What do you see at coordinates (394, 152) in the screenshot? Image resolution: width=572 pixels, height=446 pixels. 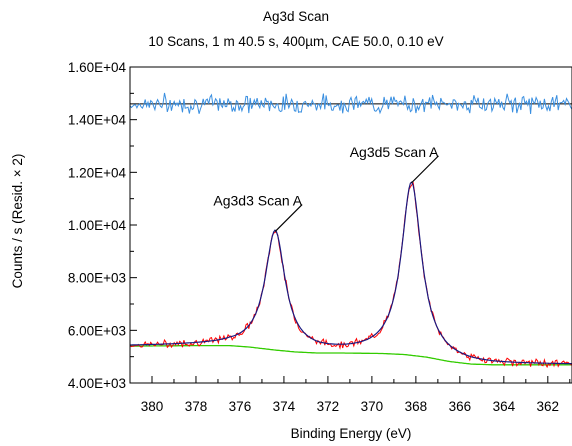 I see `peak-annotation-label: Ag3d5 Scan A` at bounding box center [394, 152].